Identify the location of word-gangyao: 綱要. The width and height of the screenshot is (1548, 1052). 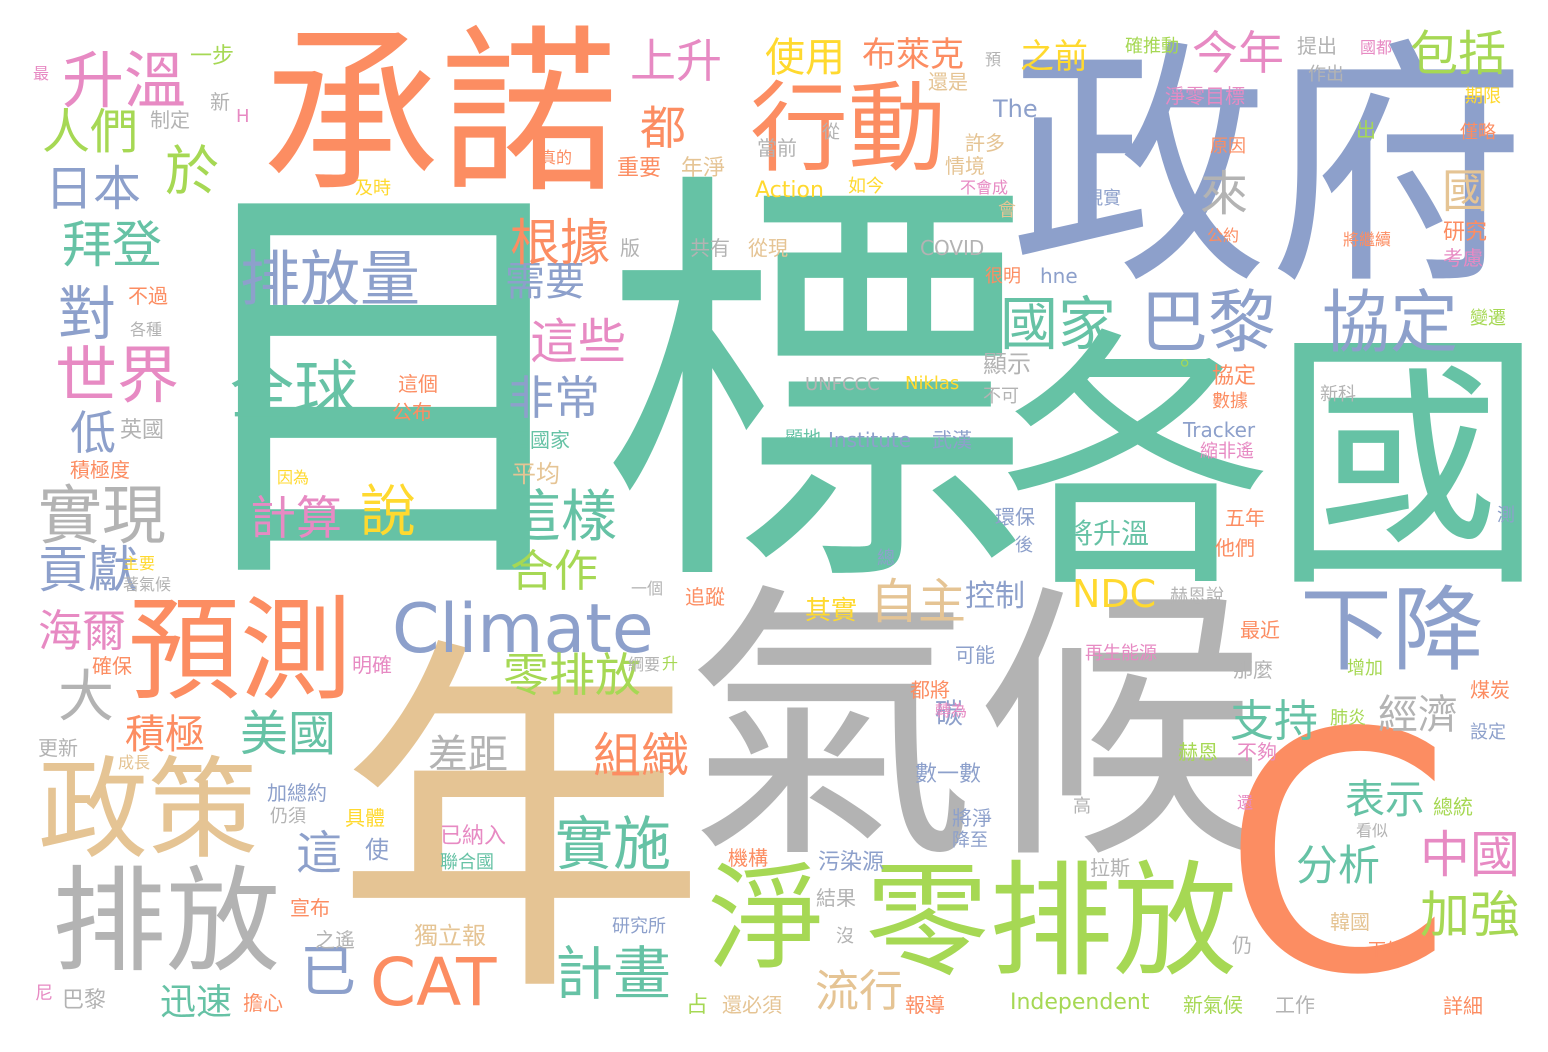
(644, 664).